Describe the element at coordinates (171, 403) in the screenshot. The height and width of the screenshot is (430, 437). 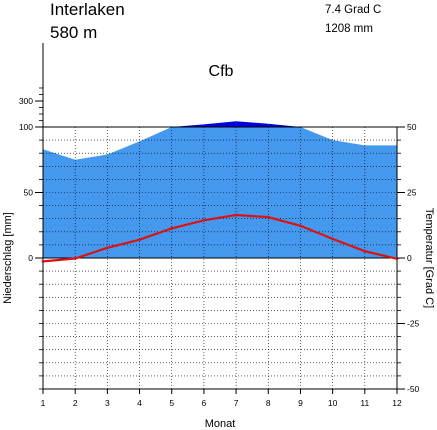
I see `x-tick-label: 5` at that location.